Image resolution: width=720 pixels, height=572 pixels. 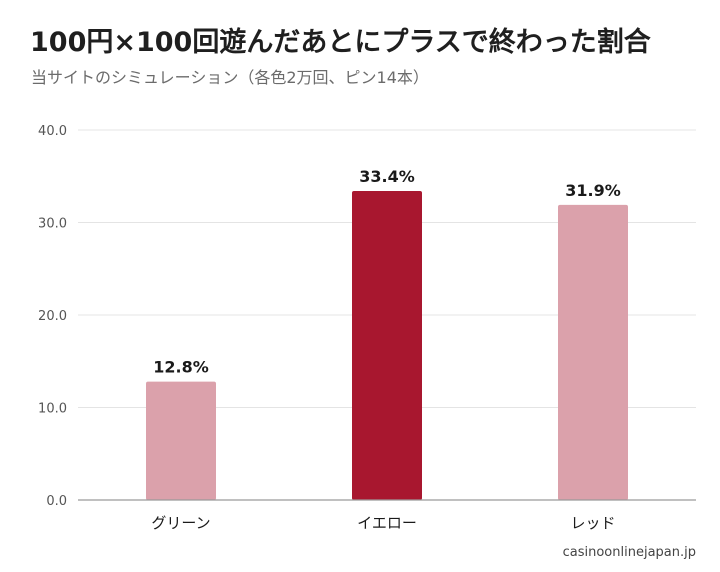 I want to click on y-tick-label: 20.0, so click(x=52, y=316).